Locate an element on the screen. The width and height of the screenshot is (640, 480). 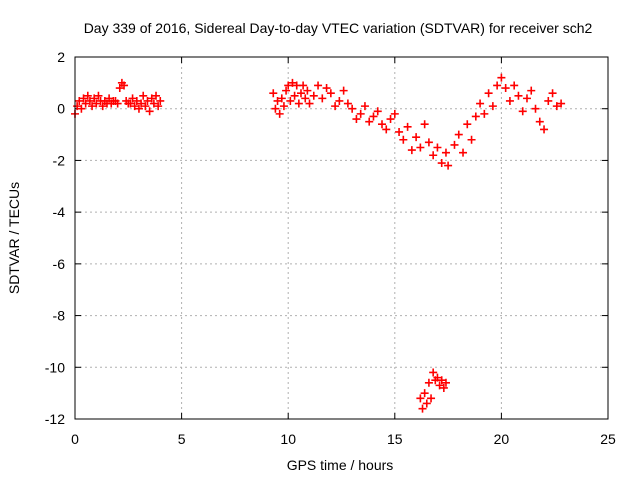
x-tick-label: 5 is located at coordinates (182, 439).